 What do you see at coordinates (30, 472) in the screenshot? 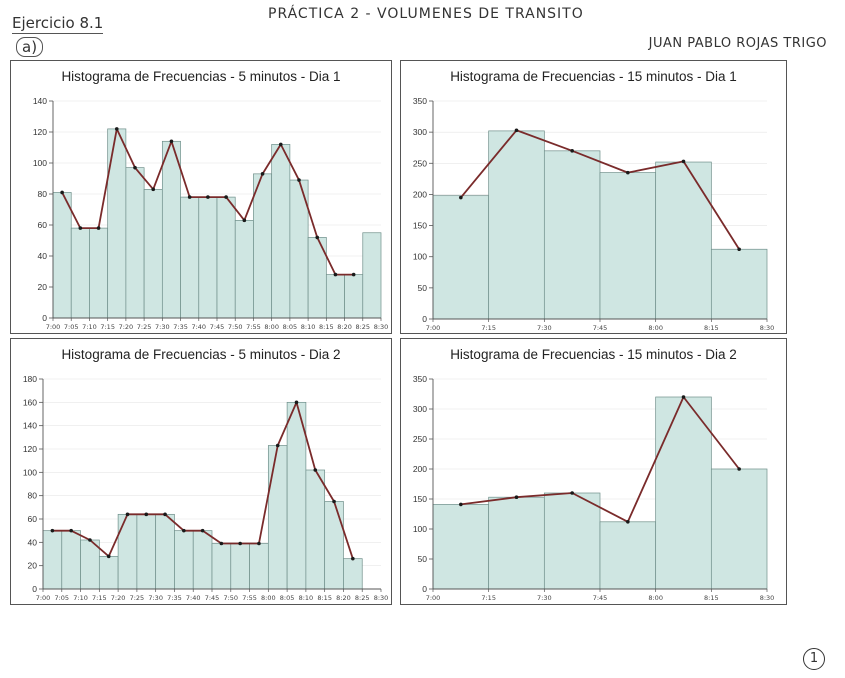
I see `y-tick-label: 100` at bounding box center [30, 472].